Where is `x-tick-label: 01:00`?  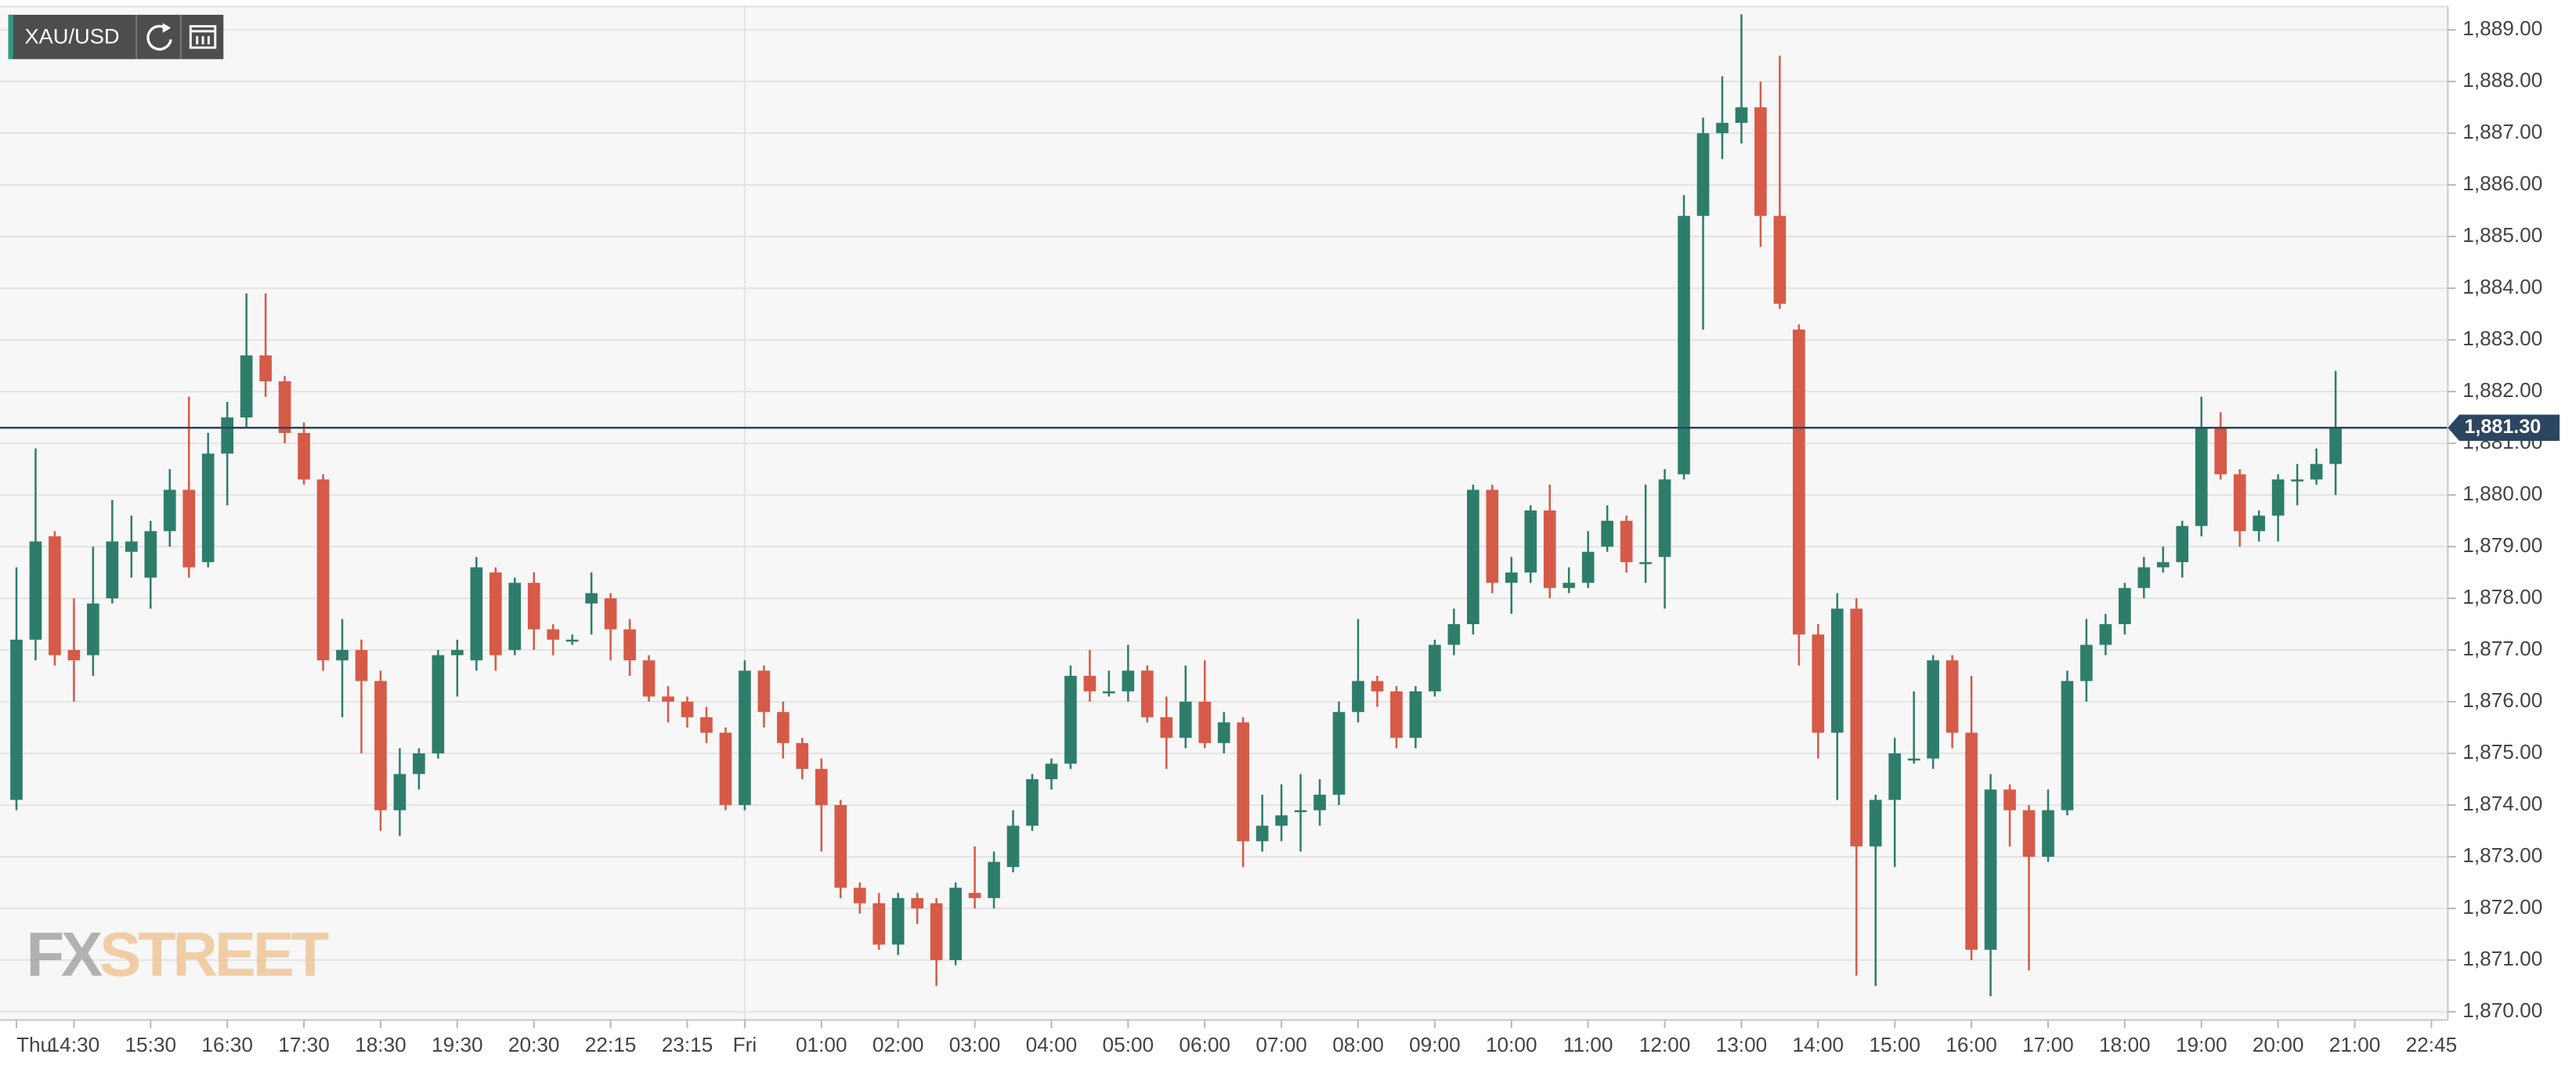 x-tick-label: 01:00 is located at coordinates (821, 1044).